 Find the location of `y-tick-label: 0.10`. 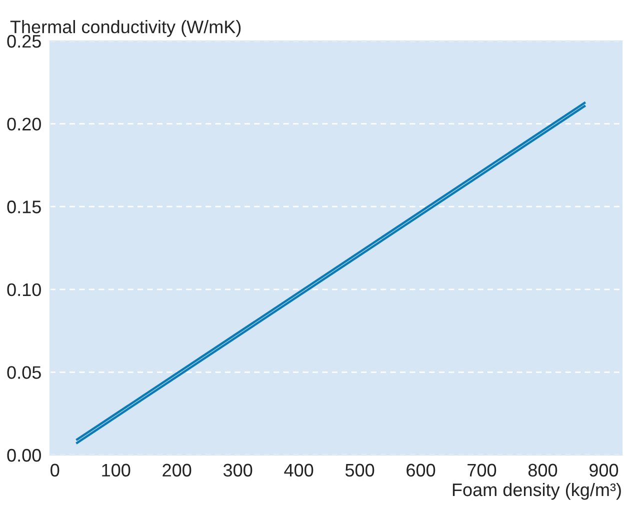

y-tick-label: 0.10 is located at coordinates (24, 289).